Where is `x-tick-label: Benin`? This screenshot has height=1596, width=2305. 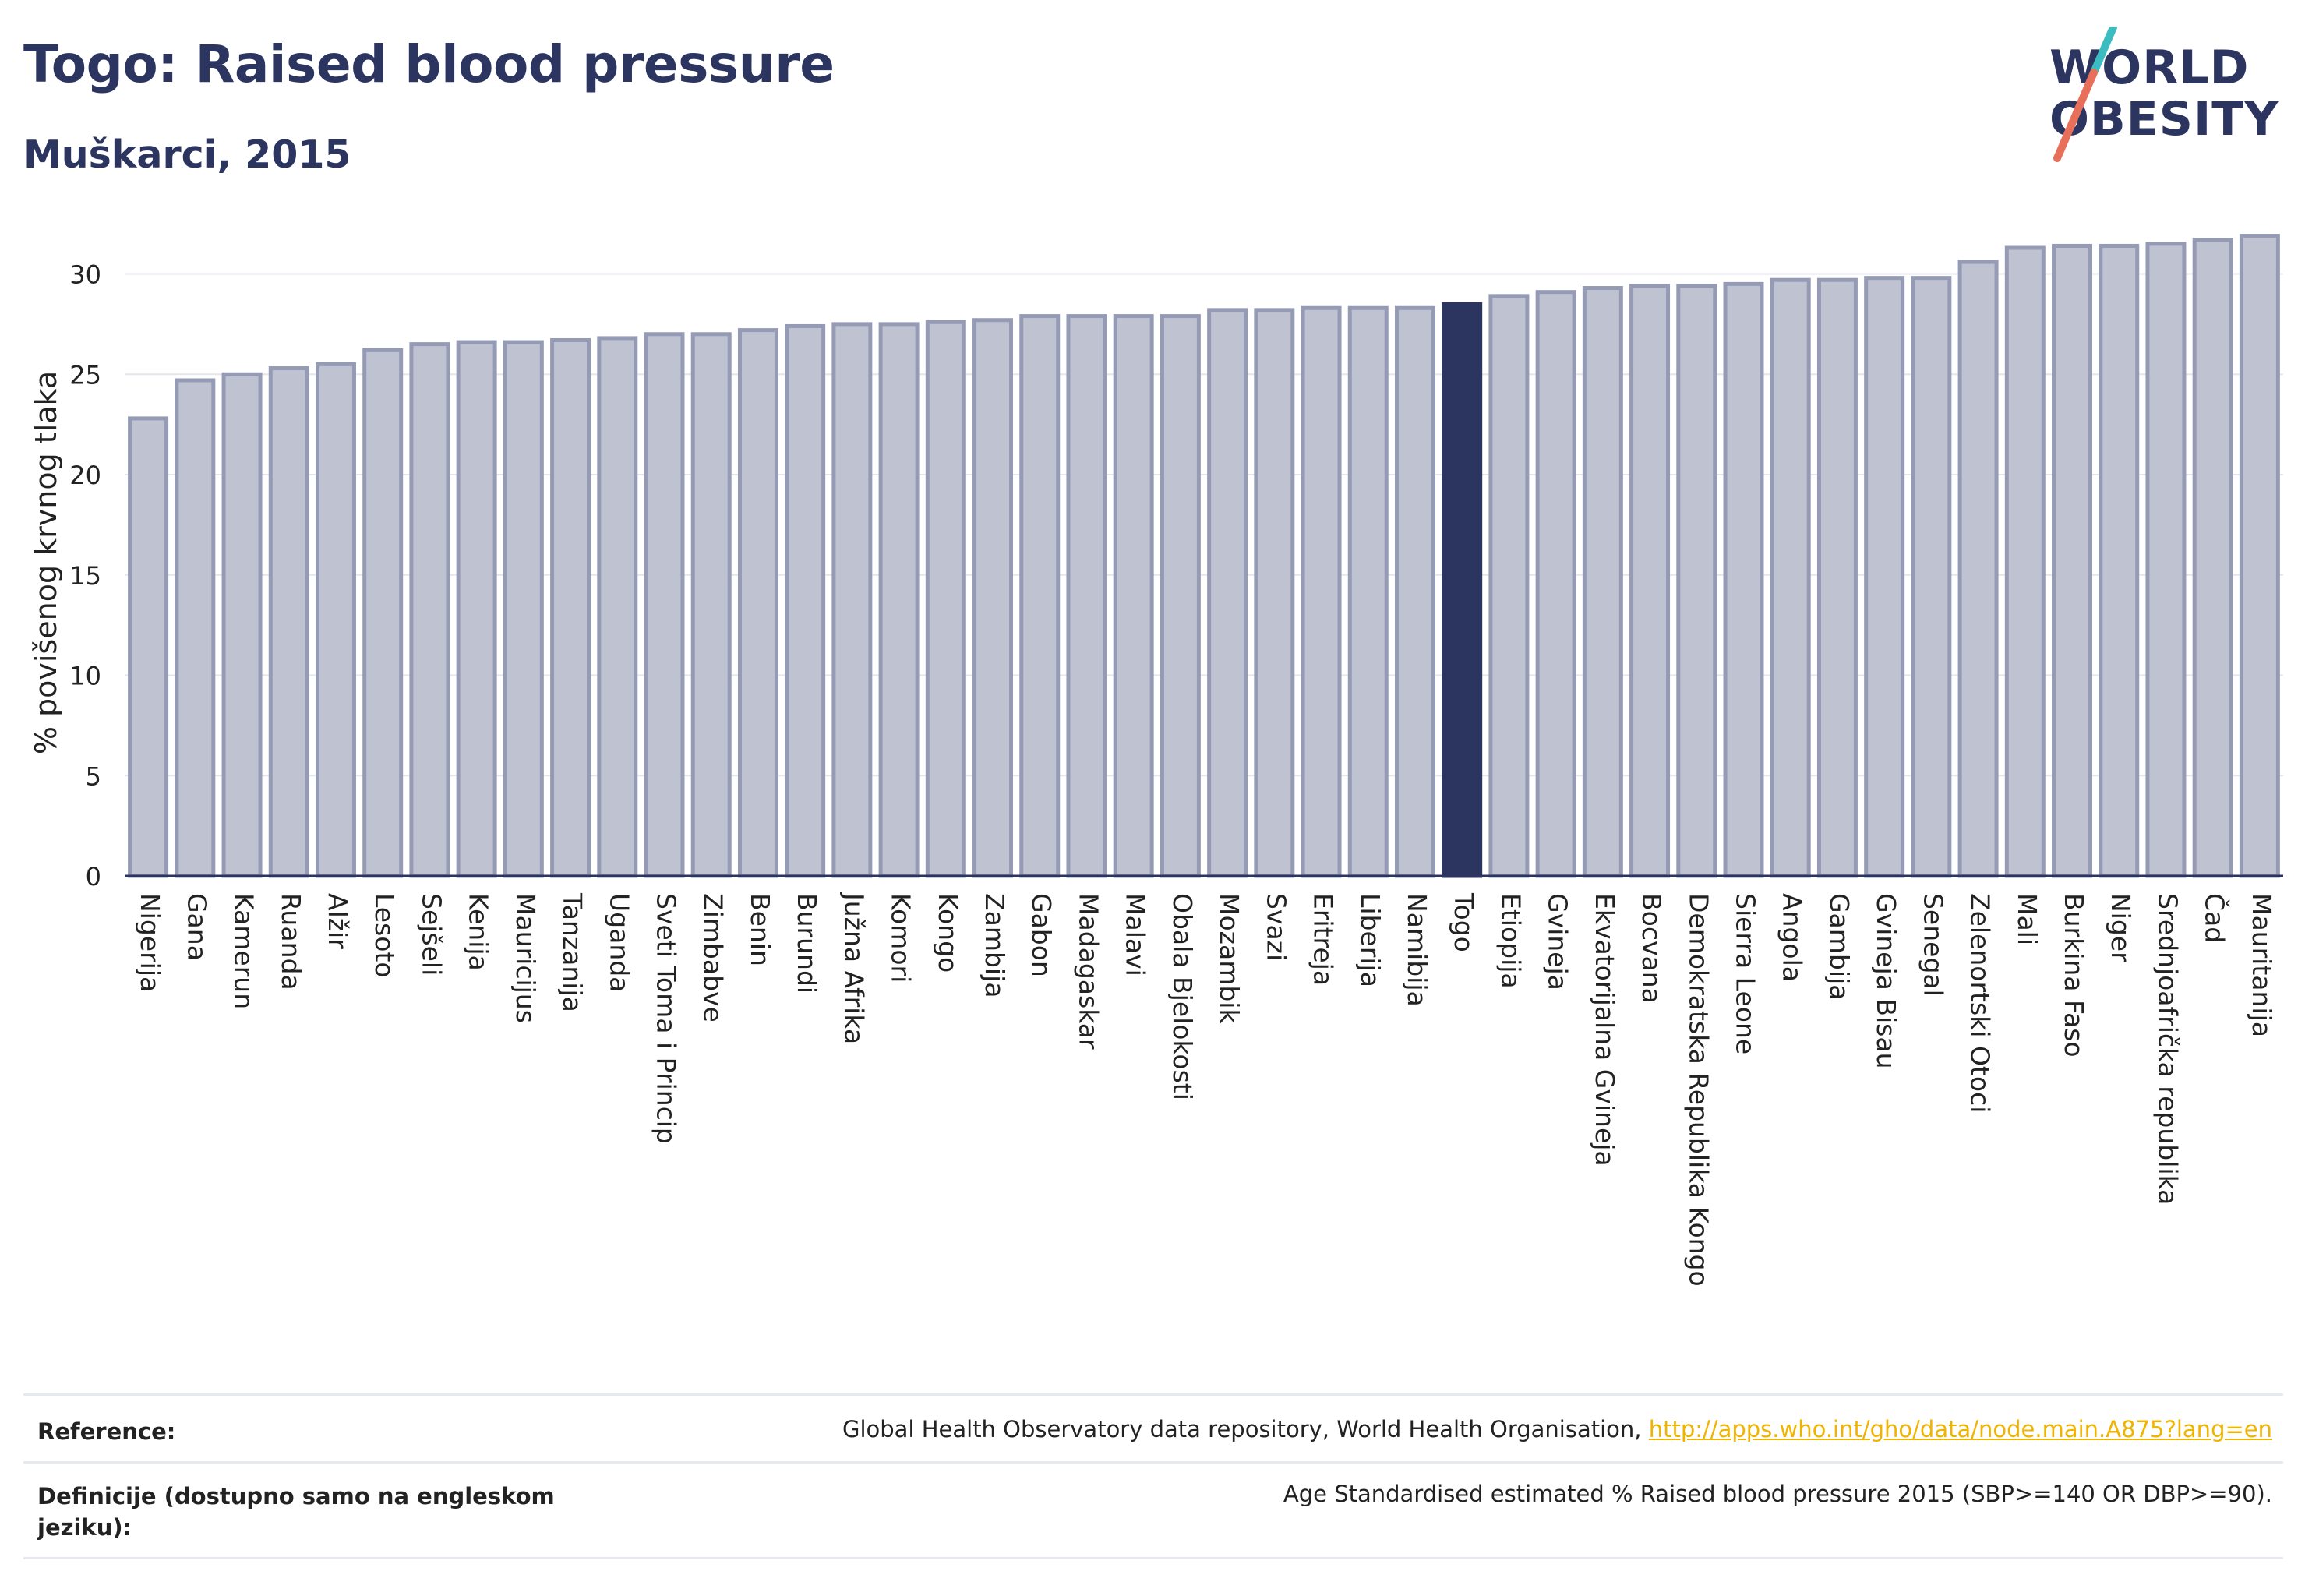 x-tick-label: Benin is located at coordinates (760, 929).